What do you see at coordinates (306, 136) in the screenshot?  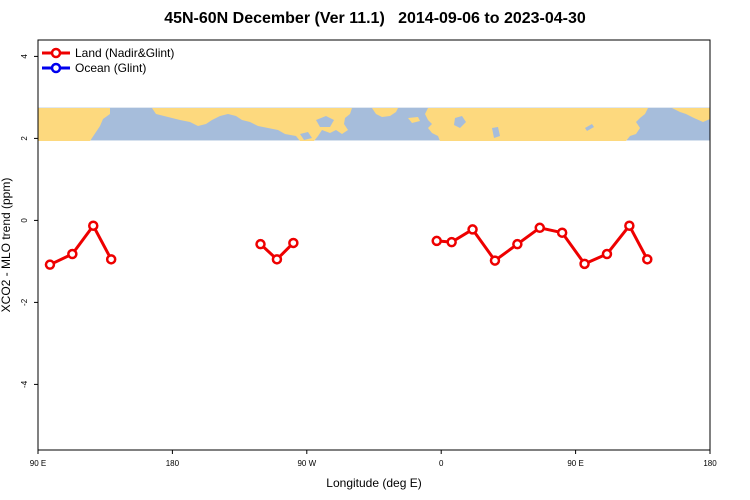 I see `great-lakes` at bounding box center [306, 136].